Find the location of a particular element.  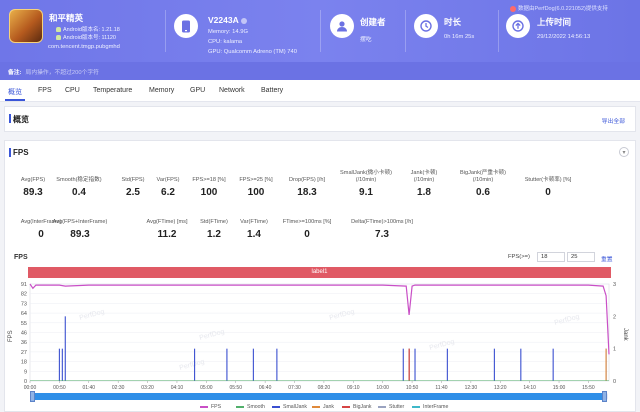

x-tick-label: 01:40 is located at coordinates (89, 388).